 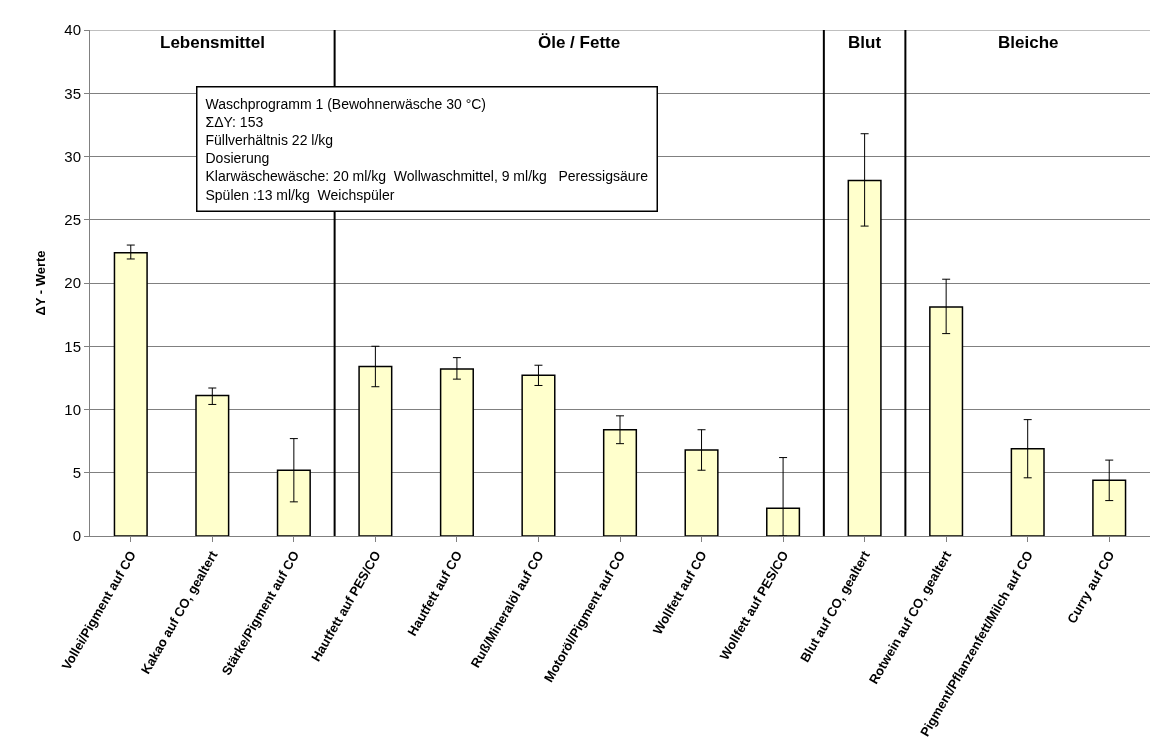 I want to click on y-tick-label: 30, so click(x=72, y=156).